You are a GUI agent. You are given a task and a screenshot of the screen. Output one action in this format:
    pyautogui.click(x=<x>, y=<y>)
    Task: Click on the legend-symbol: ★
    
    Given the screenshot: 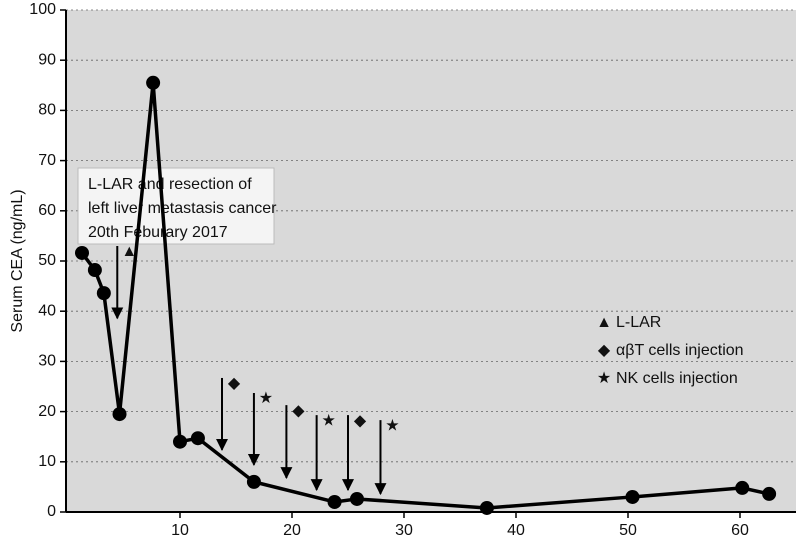 What is the action you would take?
    pyautogui.click(x=604, y=378)
    